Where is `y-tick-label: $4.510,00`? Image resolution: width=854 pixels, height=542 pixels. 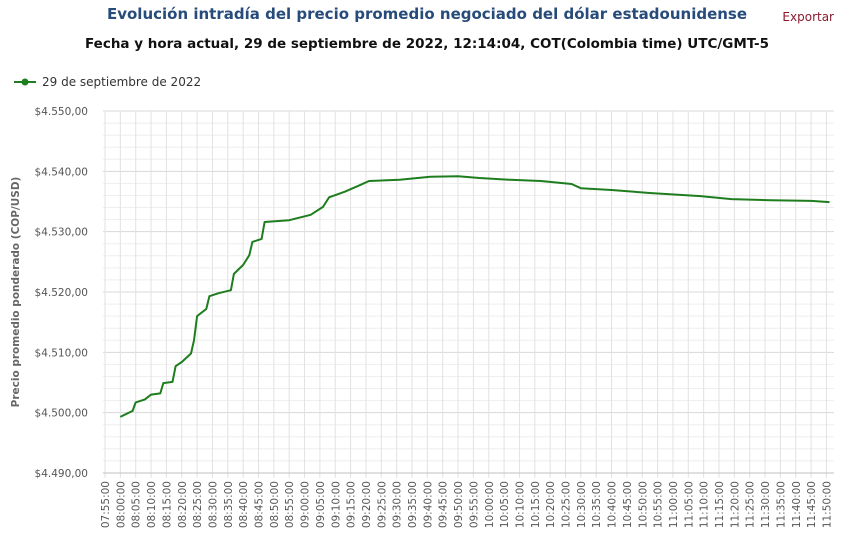
y-tick-label: $4.510,00 is located at coordinates (61, 353).